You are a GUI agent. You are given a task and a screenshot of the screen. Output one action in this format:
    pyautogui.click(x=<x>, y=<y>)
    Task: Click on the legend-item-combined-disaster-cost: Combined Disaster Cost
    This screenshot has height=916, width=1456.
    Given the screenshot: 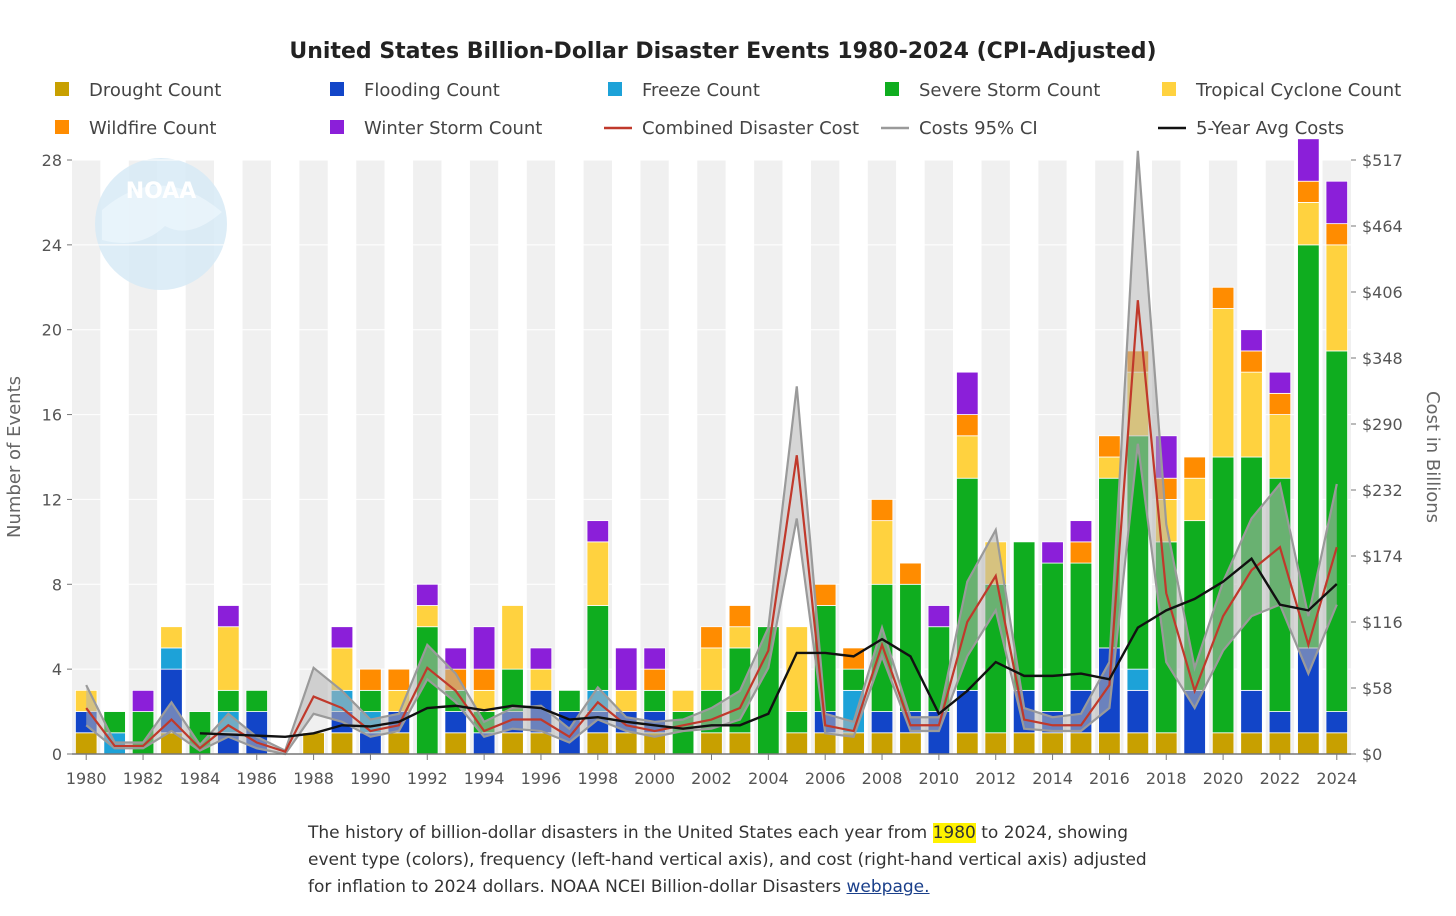 What is the action you would take?
    pyautogui.click(x=731, y=128)
    